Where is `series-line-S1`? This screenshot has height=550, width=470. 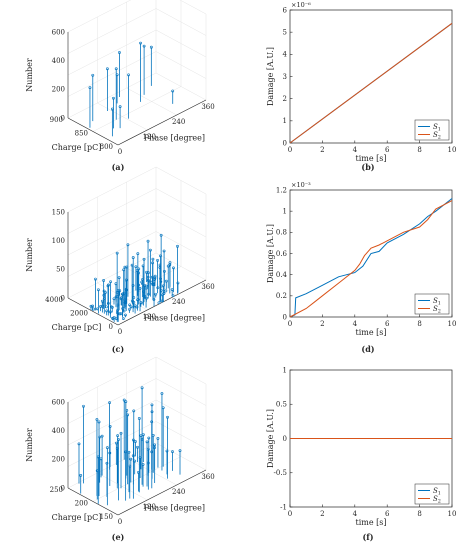 series-line-S1 is located at coordinates (371, 258).